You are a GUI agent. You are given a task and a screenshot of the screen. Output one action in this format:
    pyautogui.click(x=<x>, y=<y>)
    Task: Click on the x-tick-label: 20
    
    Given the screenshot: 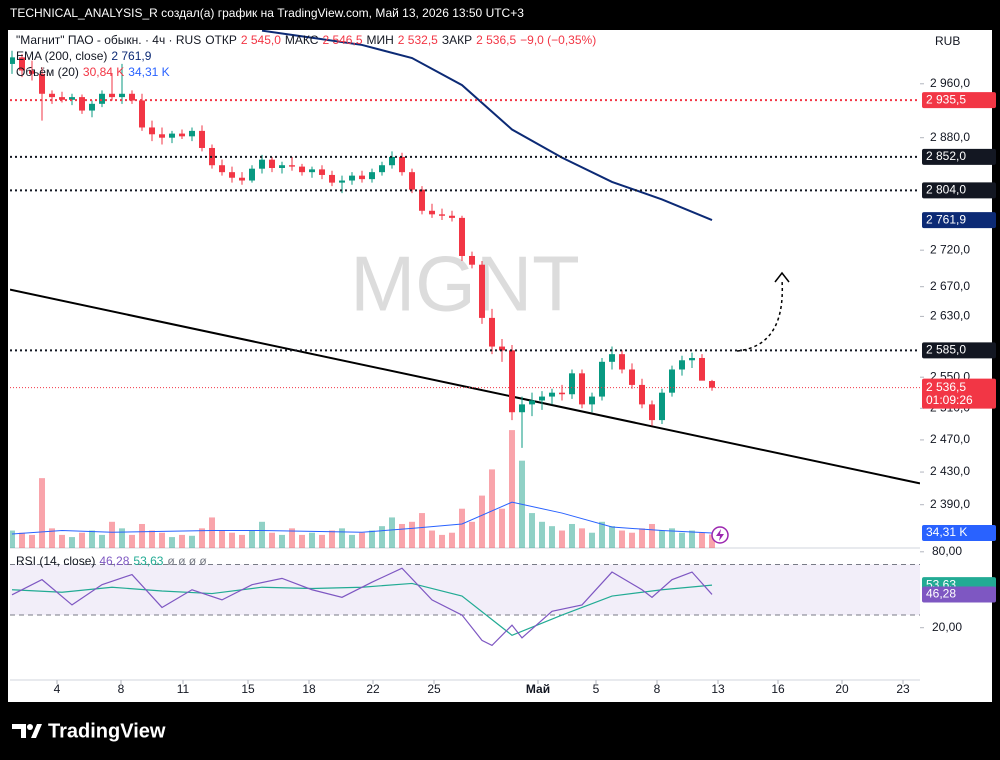 What is the action you would take?
    pyautogui.click(x=842, y=689)
    